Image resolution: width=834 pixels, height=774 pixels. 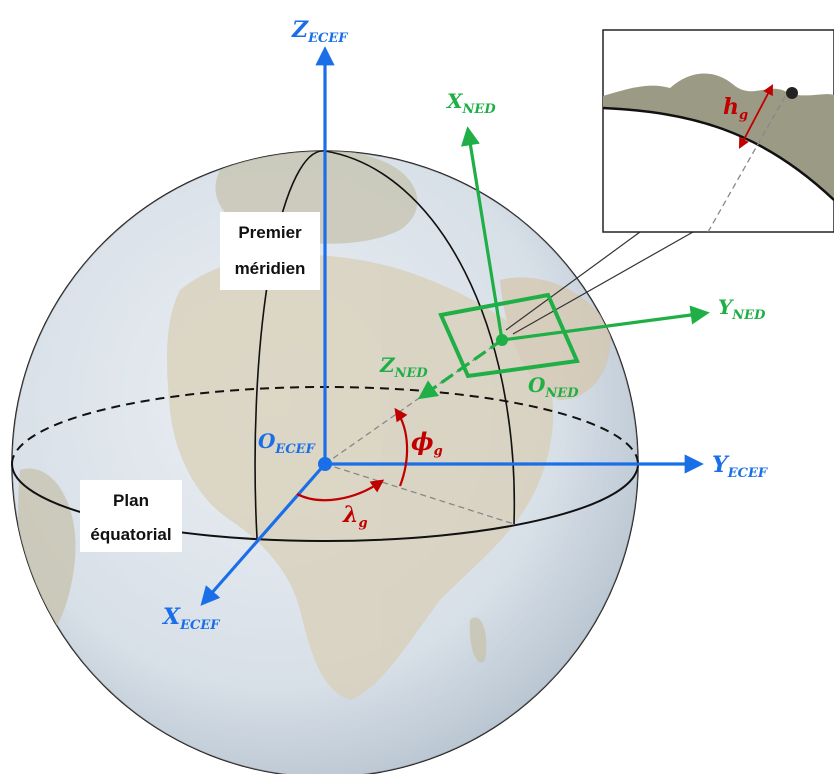 I want to click on longitude-label: λg, so click(x=355, y=516).